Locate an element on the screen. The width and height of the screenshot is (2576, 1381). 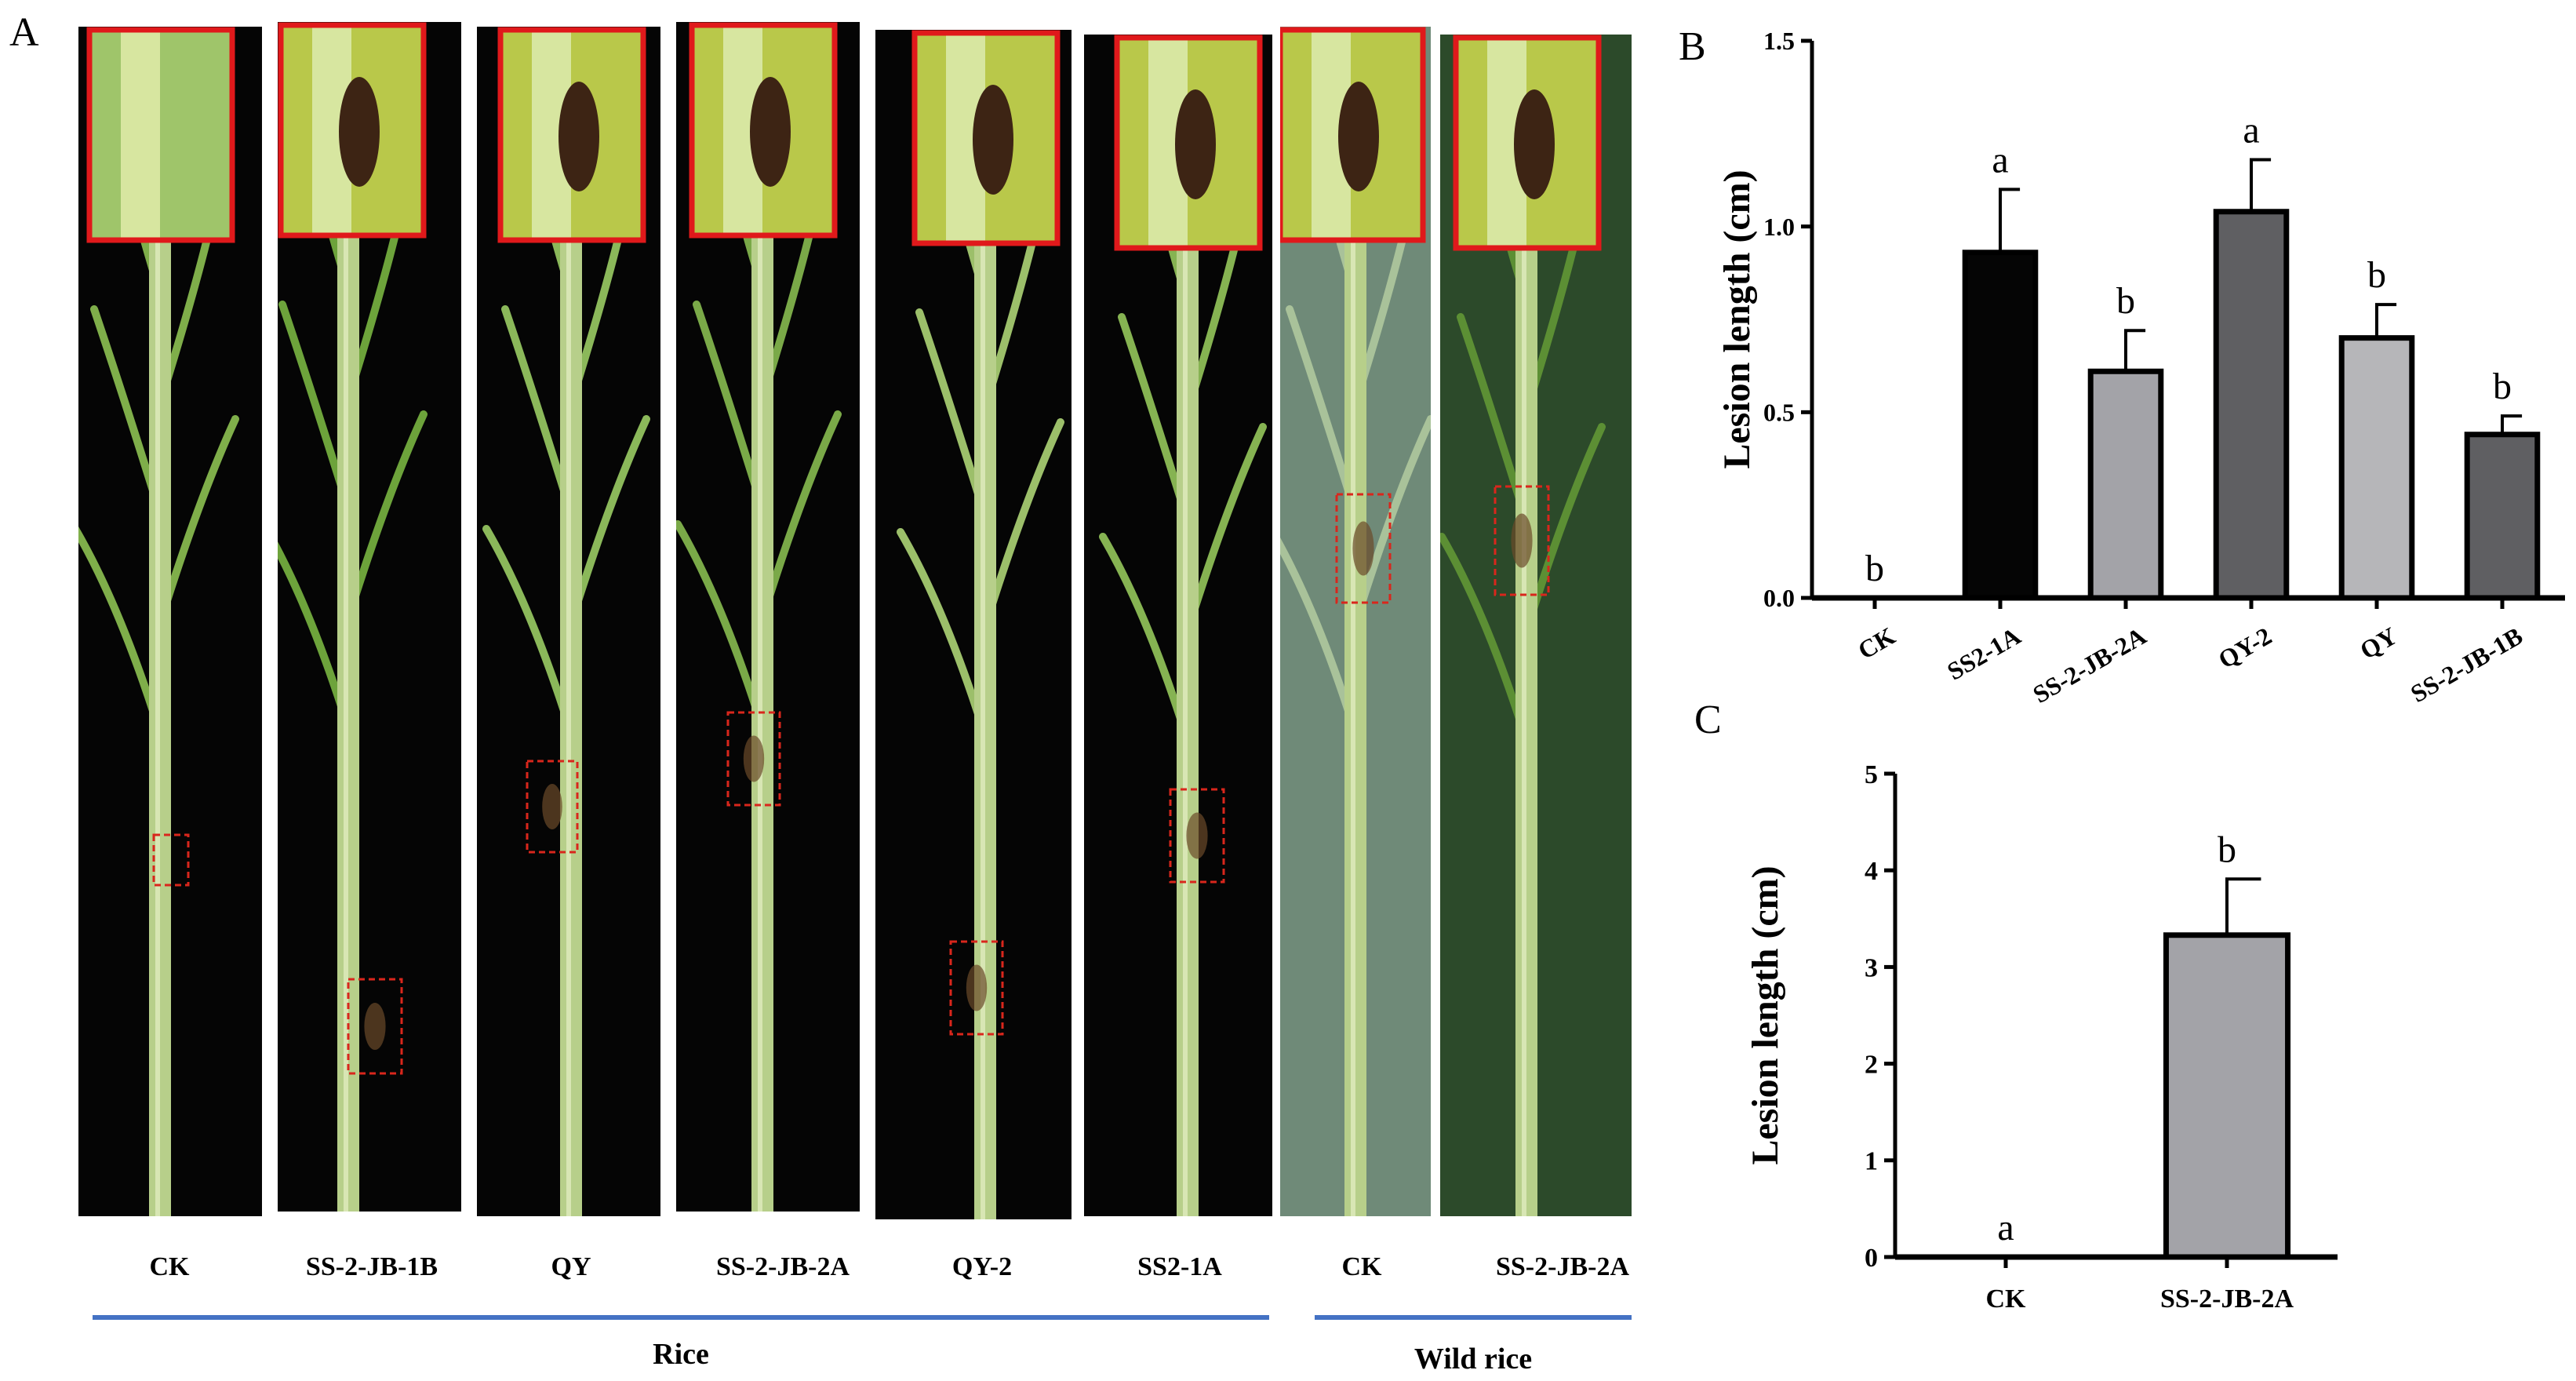
x-tick-label: SS2-1A is located at coordinates (1983, 653).